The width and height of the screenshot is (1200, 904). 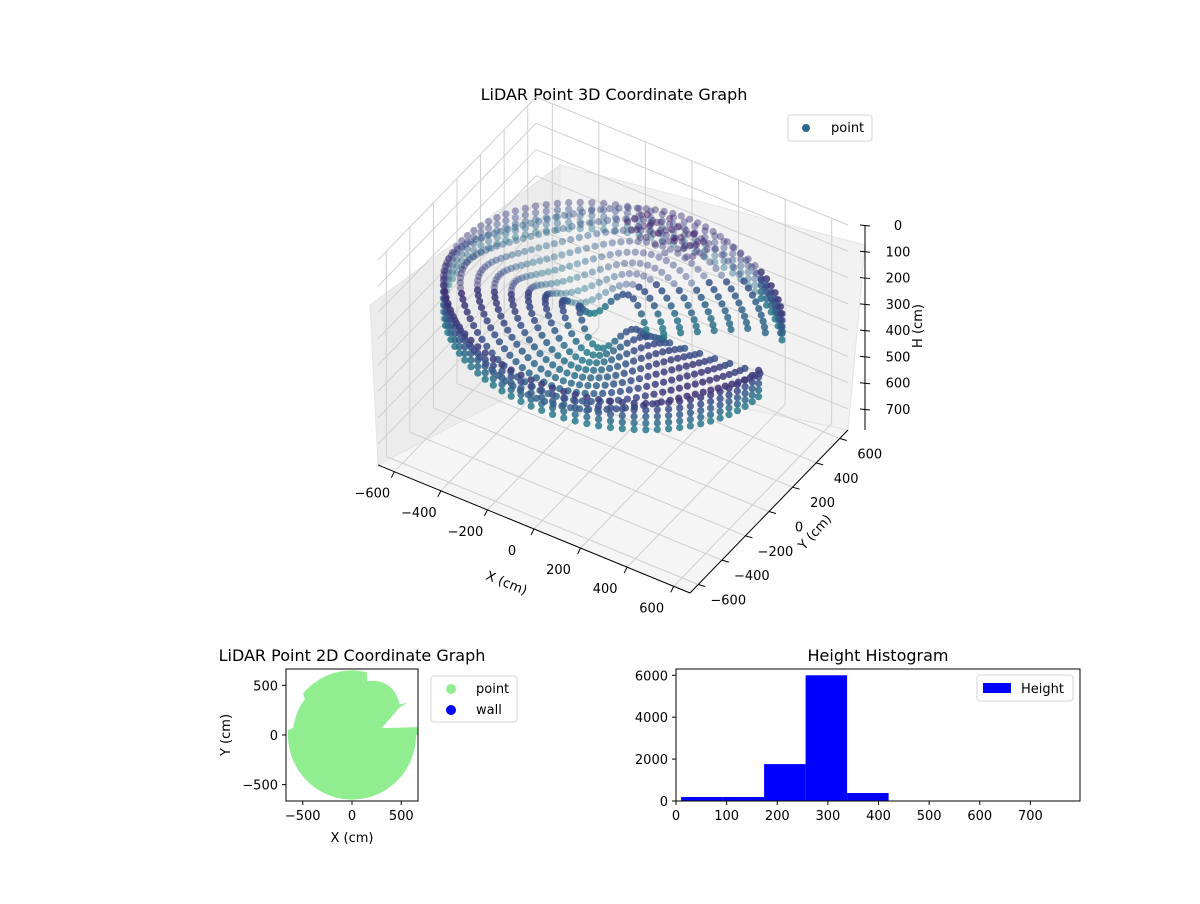 What do you see at coordinates (929, 816) in the screenshot?
I see `histogram-xtick: 500` at bounding box center [929, 816].